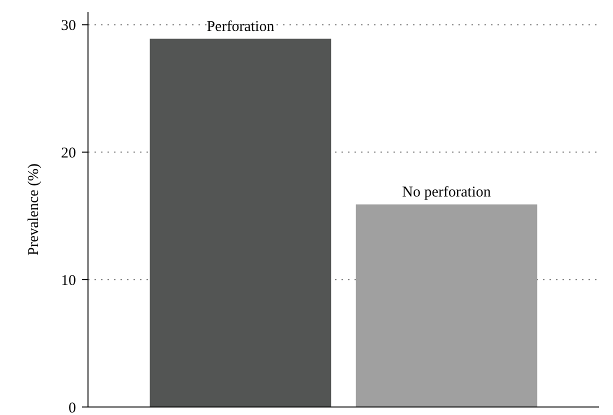  I want to click on y-tick-label: 20, so click(68, 153).